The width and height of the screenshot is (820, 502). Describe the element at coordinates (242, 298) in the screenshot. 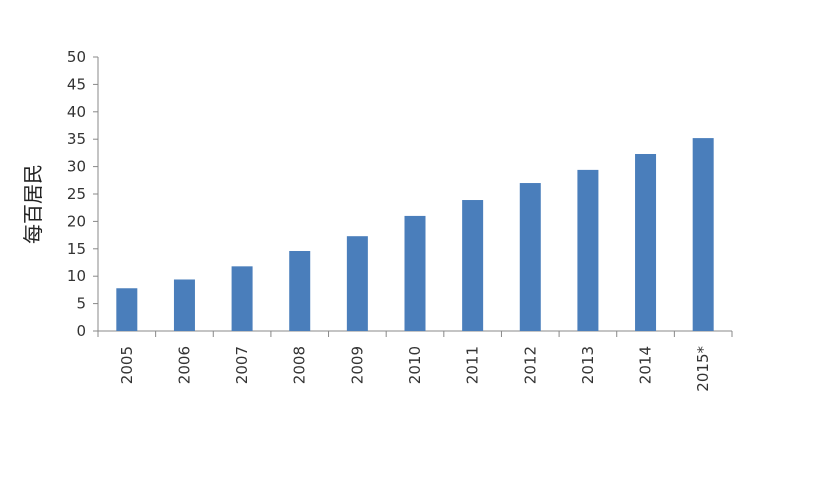

I see `bar-2007` at that location.